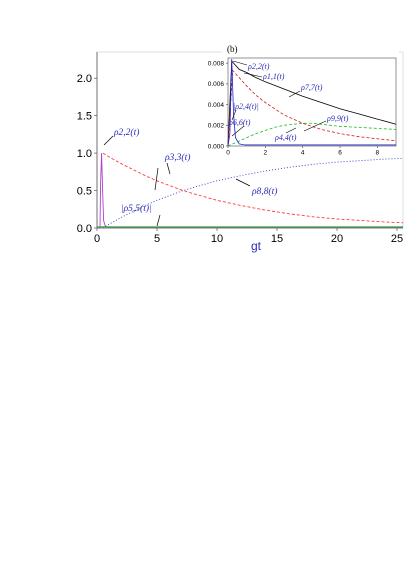  What do you see at coordinates (84, 79) in the screenshot?
I see `y-tick-label: 2.0` at bounding box center [84, 79].